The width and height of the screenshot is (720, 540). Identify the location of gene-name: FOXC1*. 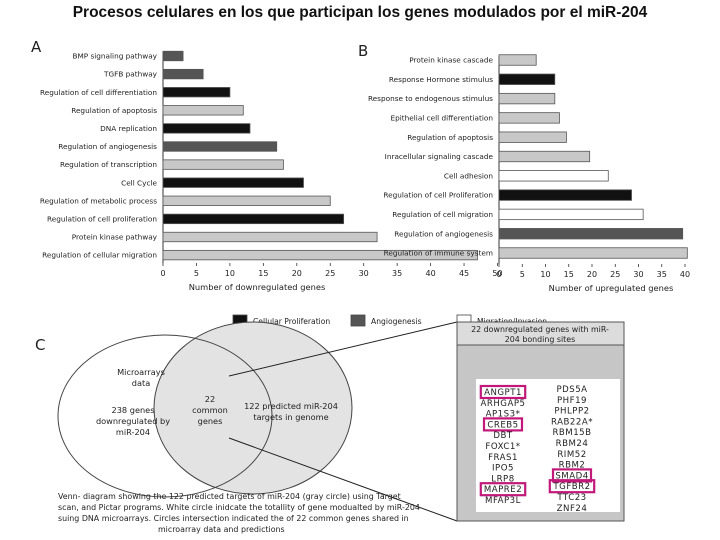
(502, 447).